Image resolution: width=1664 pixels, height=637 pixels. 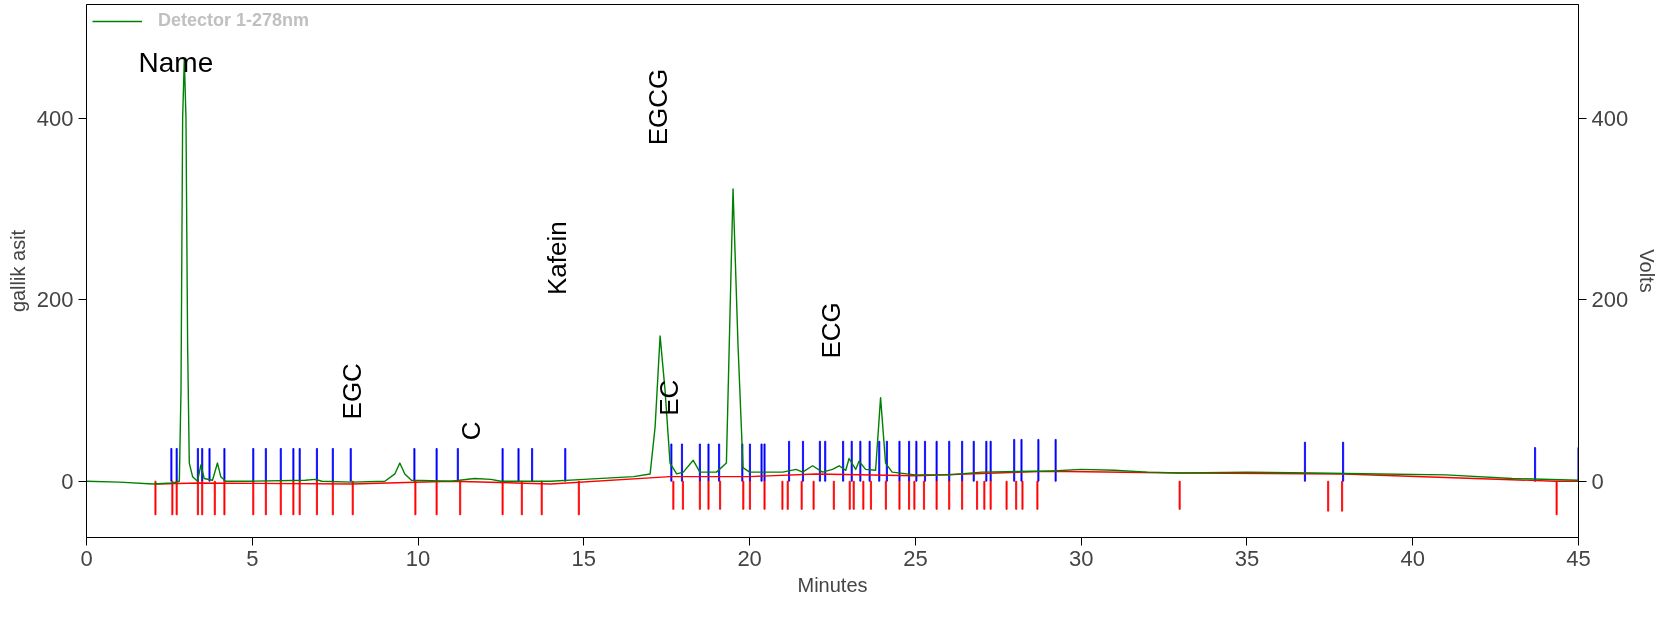 What do you see at coordinates (1578, 558) in the screenshot?
I see `x-tick-label: 45` at bounding box center [1578, 558].